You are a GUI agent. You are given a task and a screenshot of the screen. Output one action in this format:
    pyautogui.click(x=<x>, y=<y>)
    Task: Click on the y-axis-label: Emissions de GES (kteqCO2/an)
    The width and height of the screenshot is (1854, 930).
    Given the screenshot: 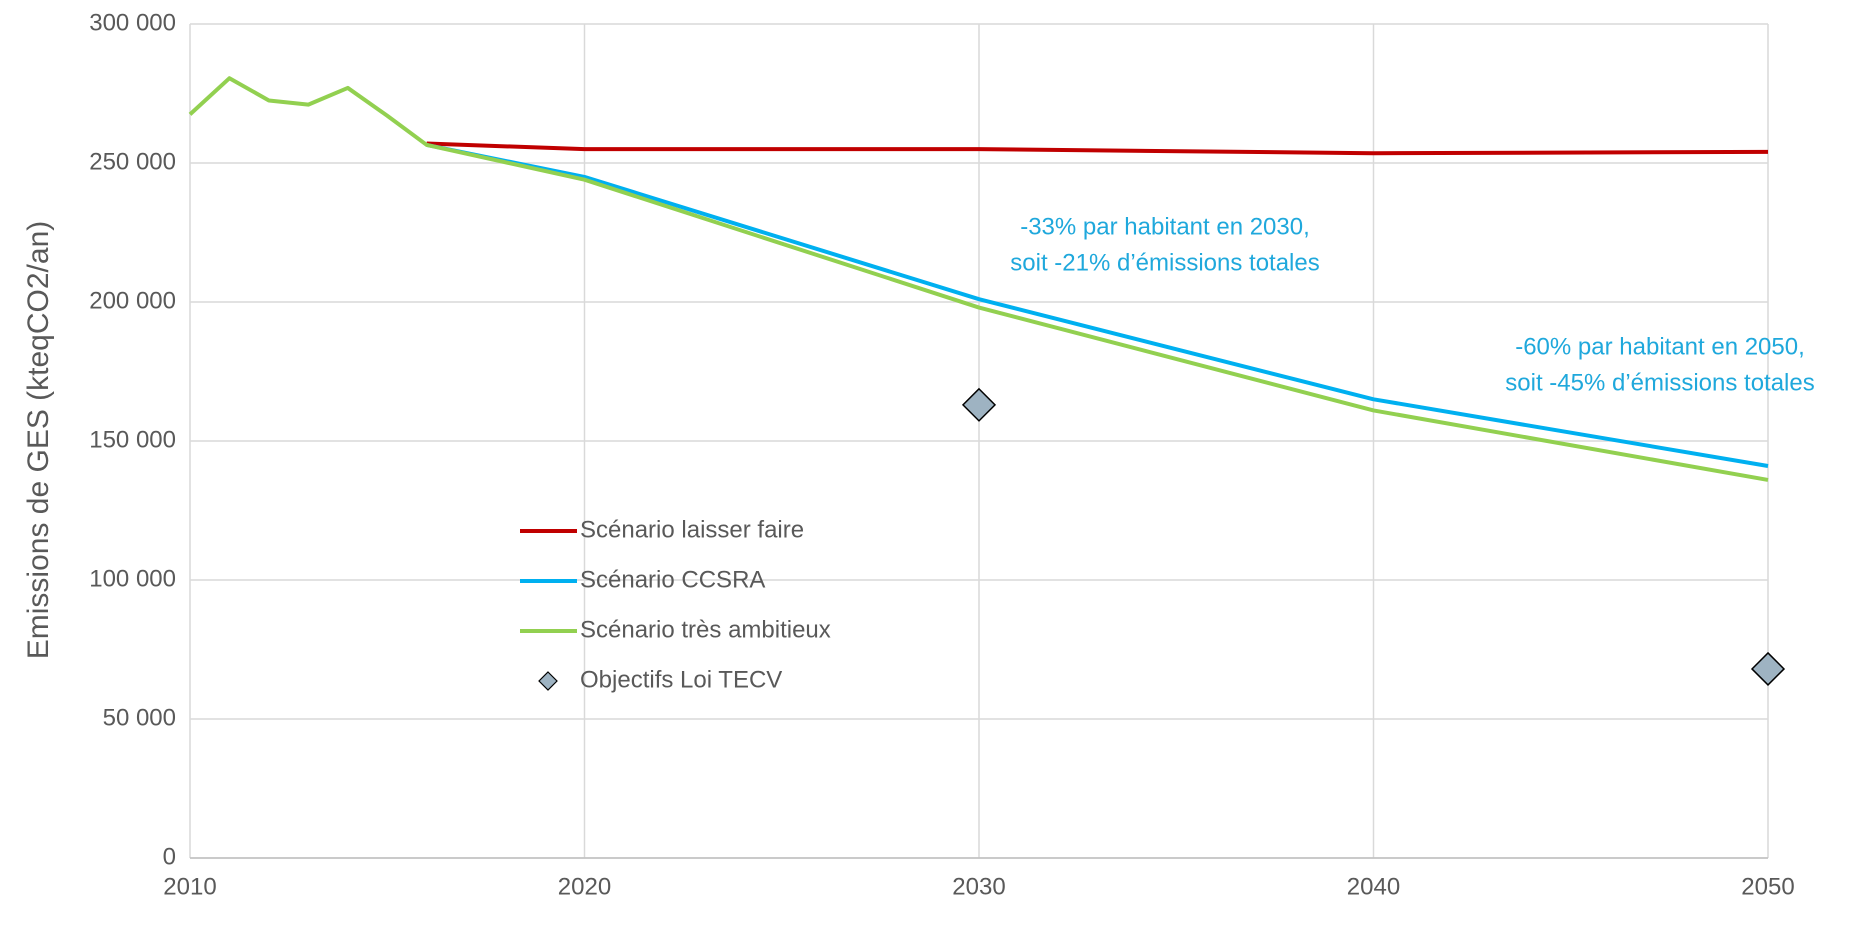 What is the action you would take?
    pyautogui.click(x=38, y=440)
    